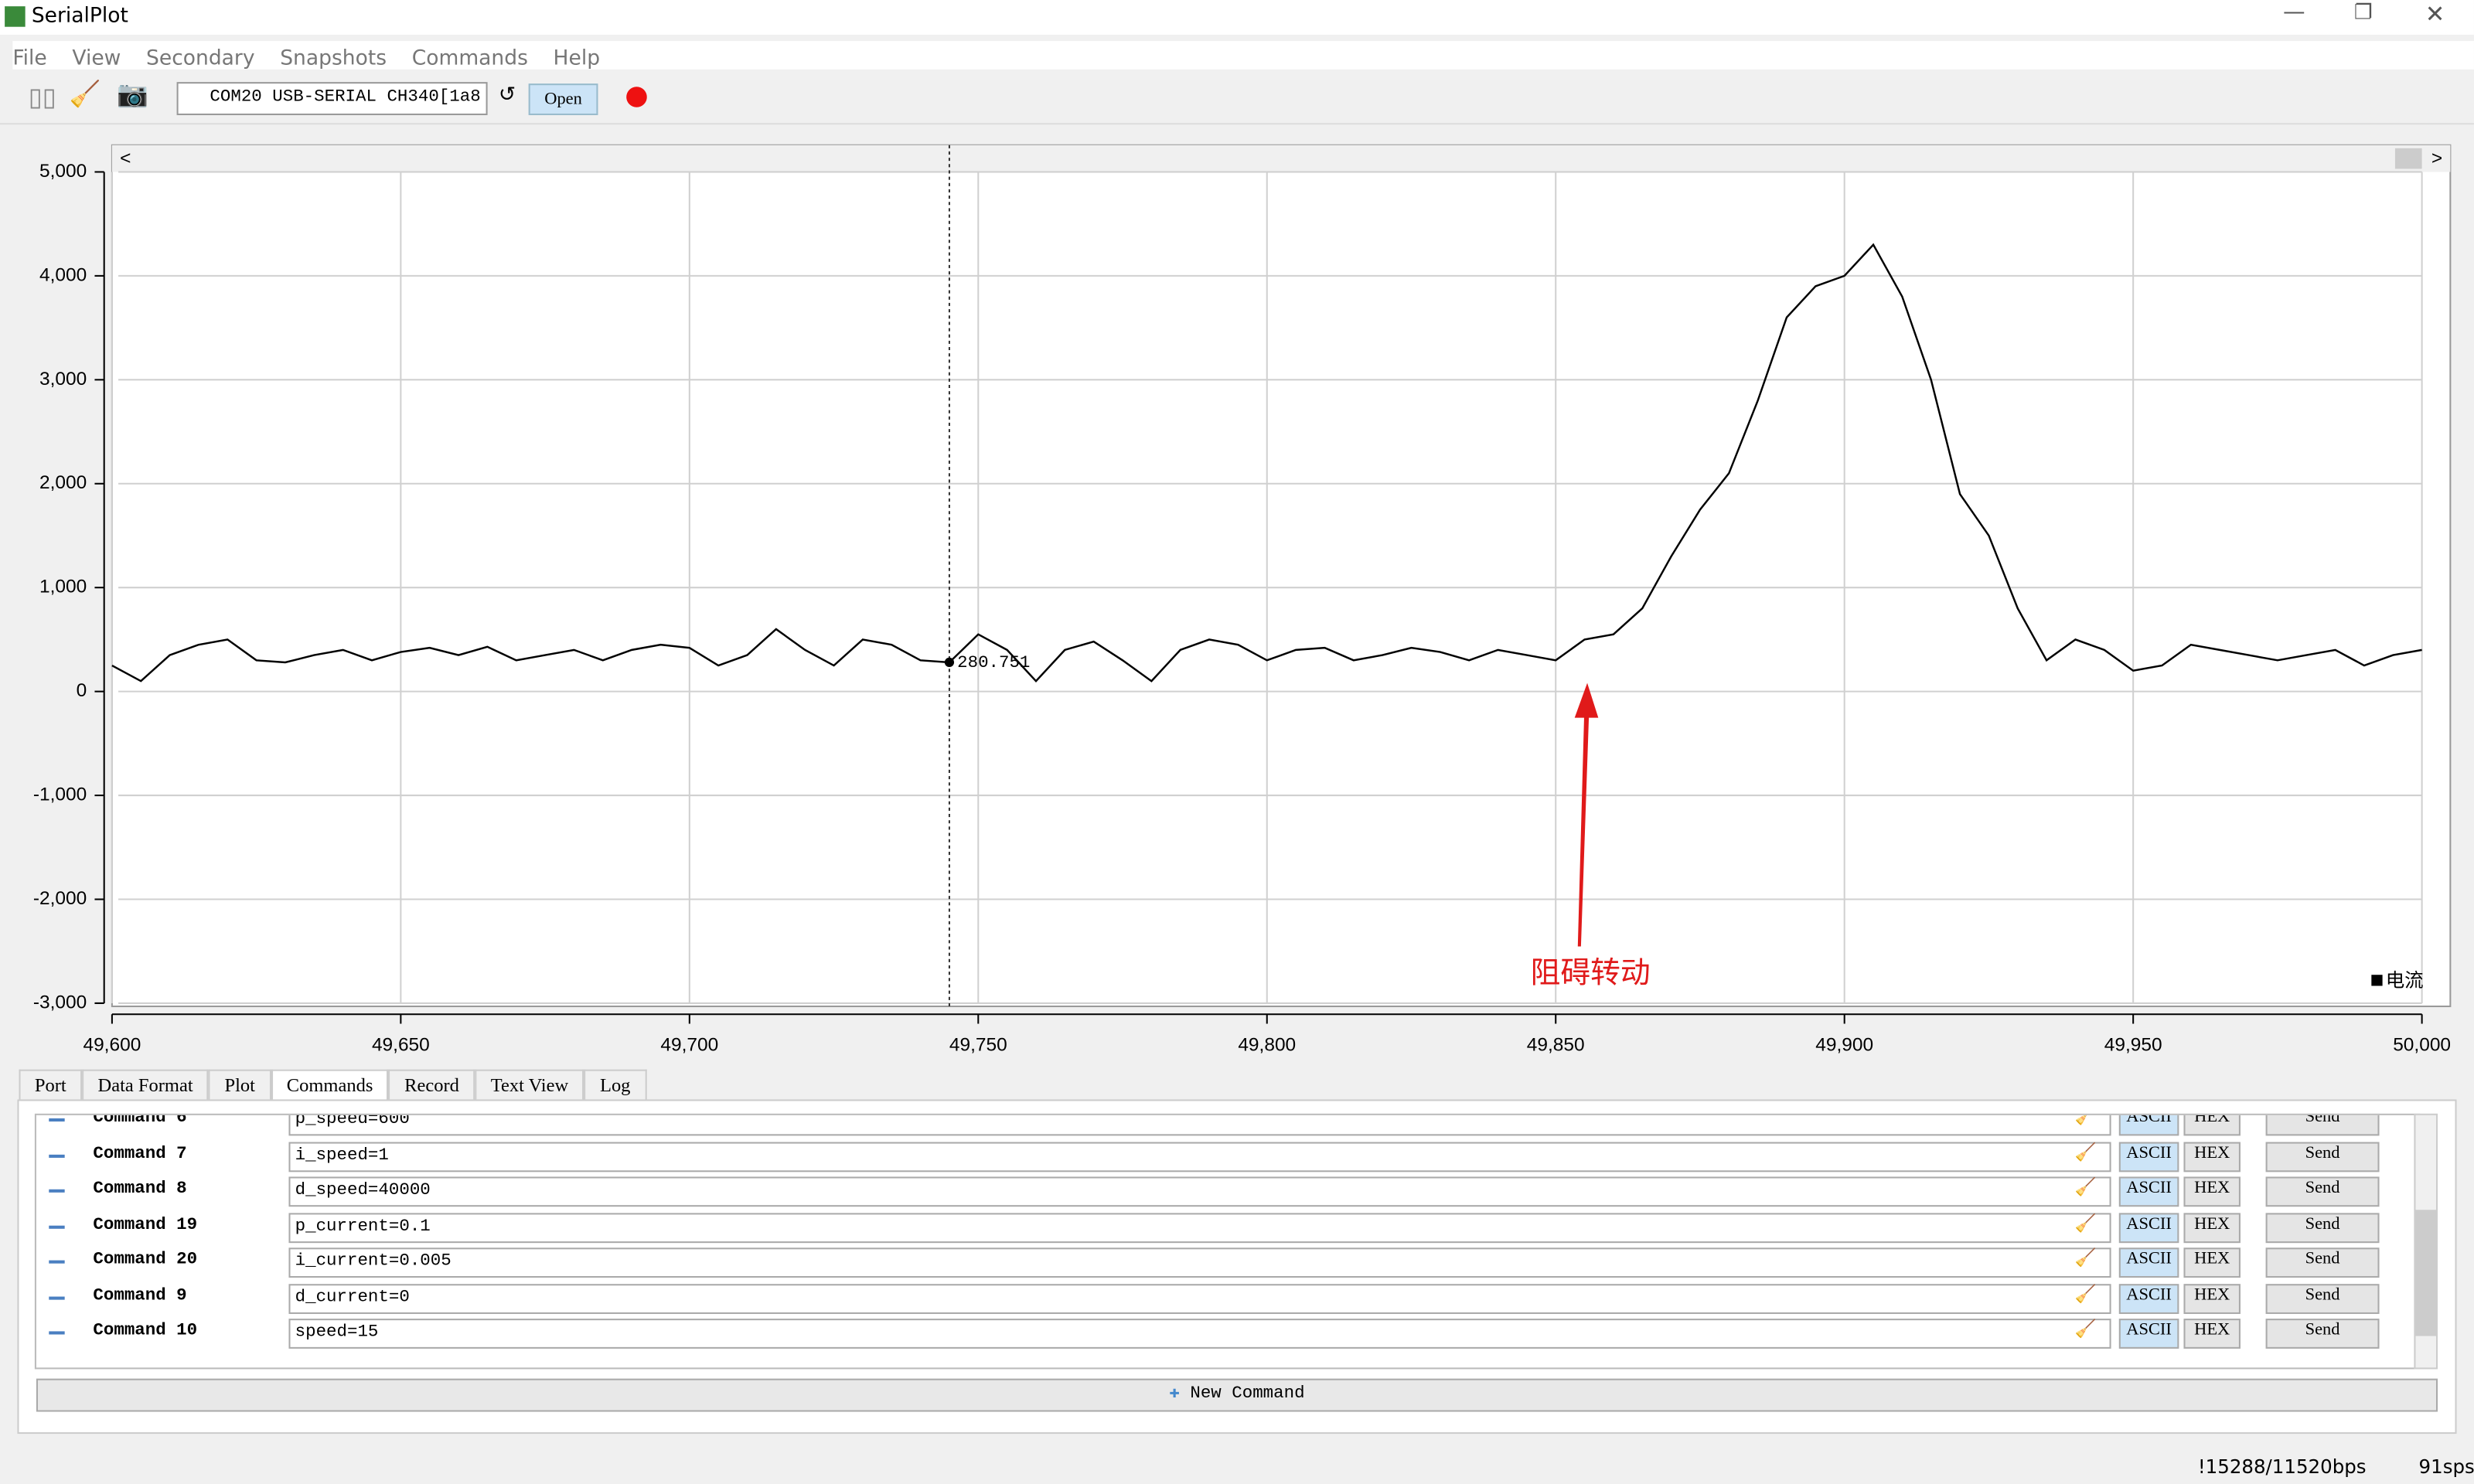 Image resolution: width=2474 pixels, height=1484 pixels. I want to click on annotation-arrow, so click(1586, 814).